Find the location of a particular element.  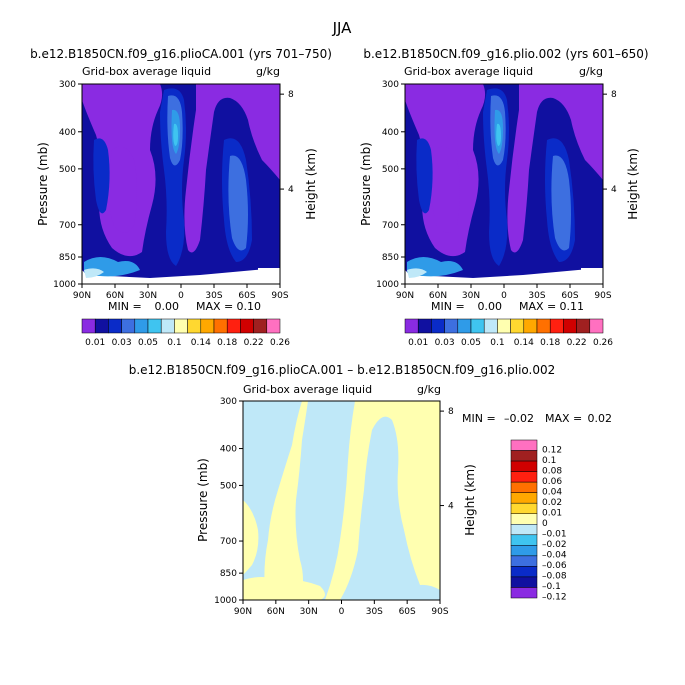

panel-2-x-ticks: 90N 60N 30N 0 30S 60S 90S is located at coordinates (504, 292).